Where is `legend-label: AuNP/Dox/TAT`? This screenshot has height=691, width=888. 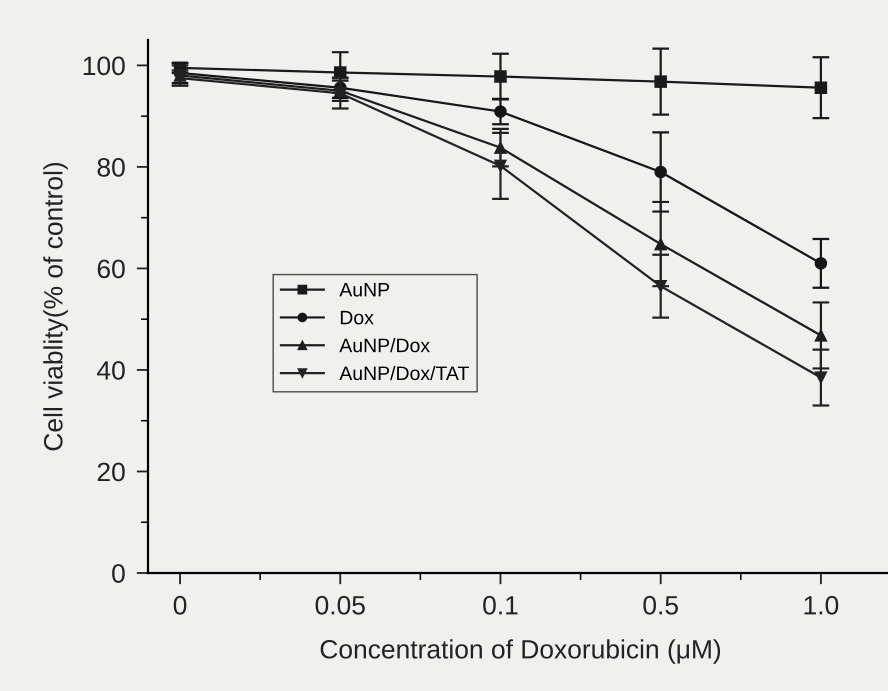
legend-label: AuNP/Dox/TAT is located at coordinates (404, 373).